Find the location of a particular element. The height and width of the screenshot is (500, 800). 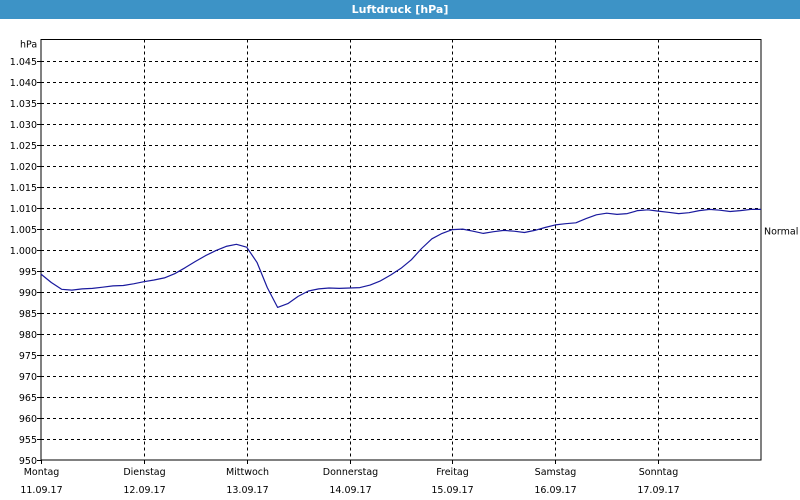

y-tick-label: 1.005 is located at coordinates (23, 230).